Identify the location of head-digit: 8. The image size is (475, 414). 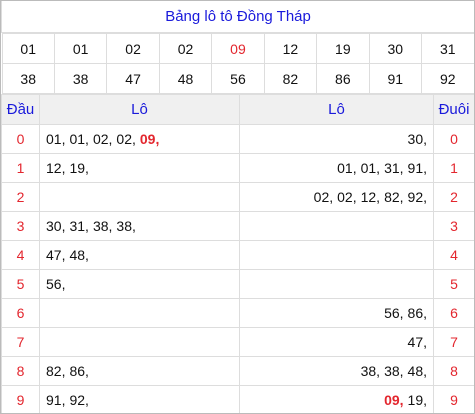
(20, 371).